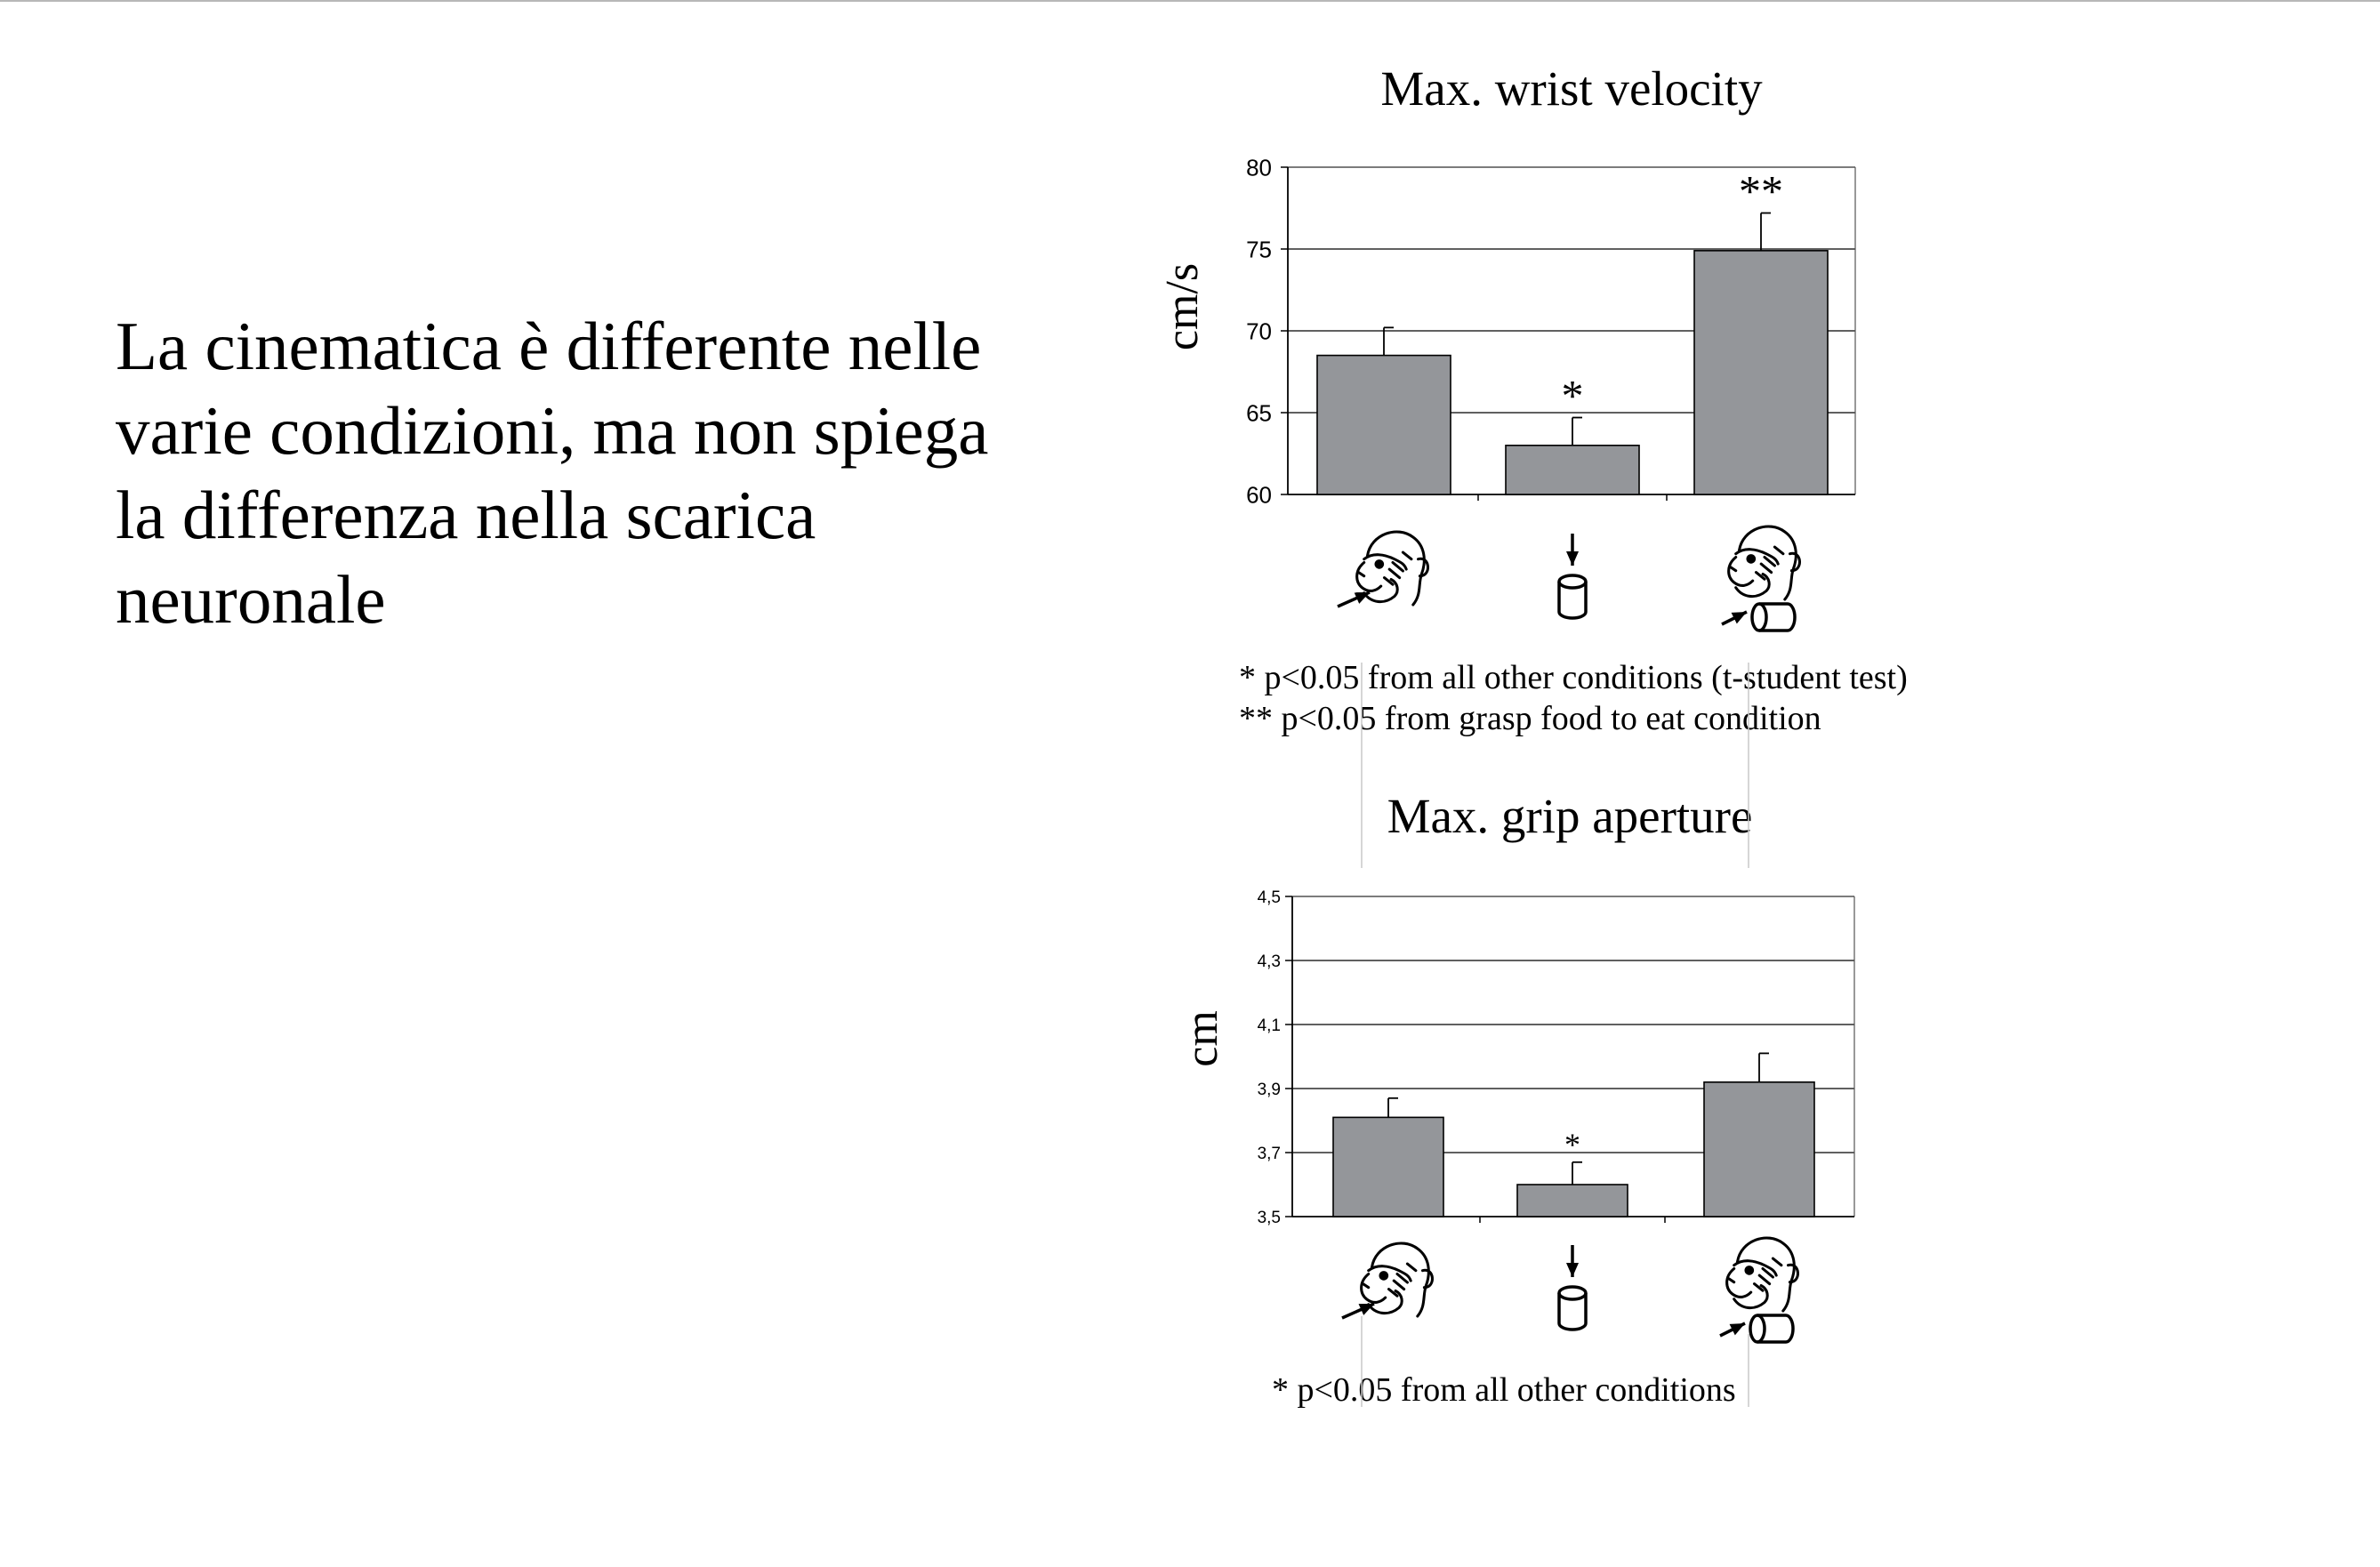 Image resolution: width=2380 pixels, height=1567 pixels. Describe the element at coordinates (1761, 191) in the screenshot. I see `significance-mark: **` at that location.